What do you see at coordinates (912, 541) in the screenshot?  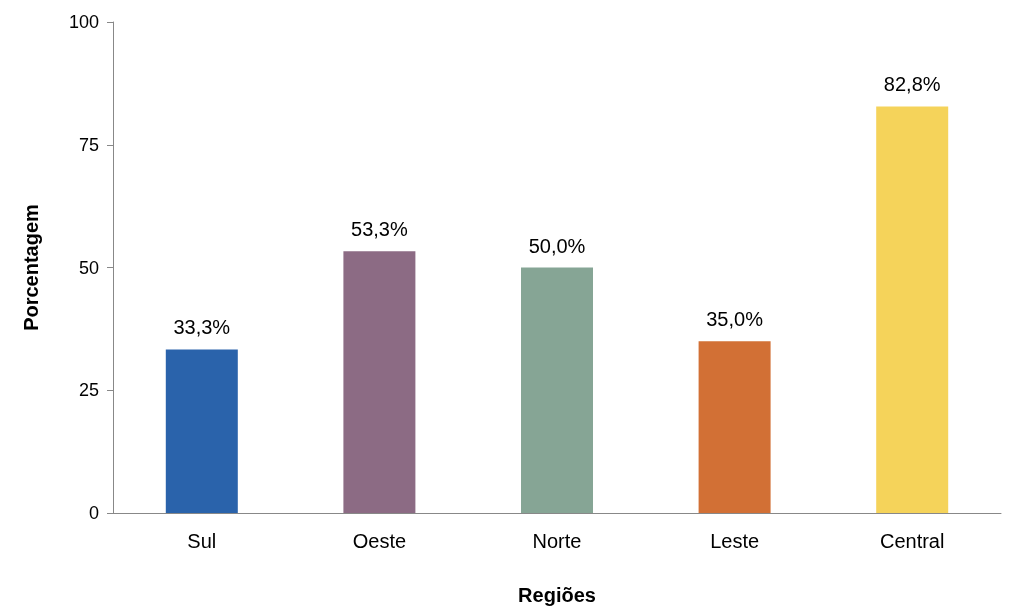 I see `x-tick-label: Central` at bounding box center [912, 541].